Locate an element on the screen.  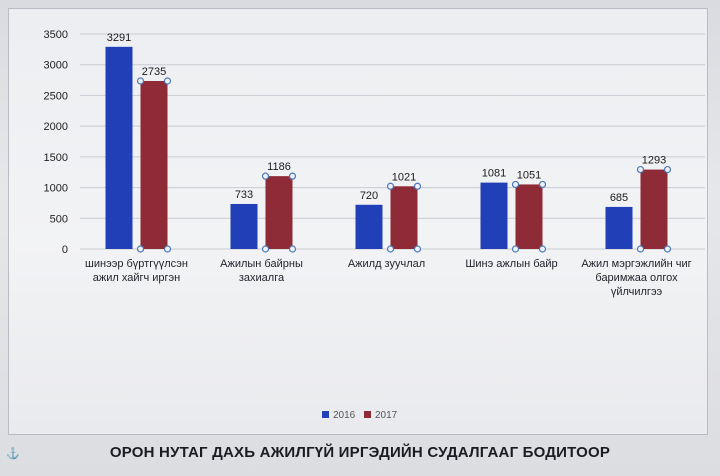
data-label: 685 is located at coordinates (619, 198).